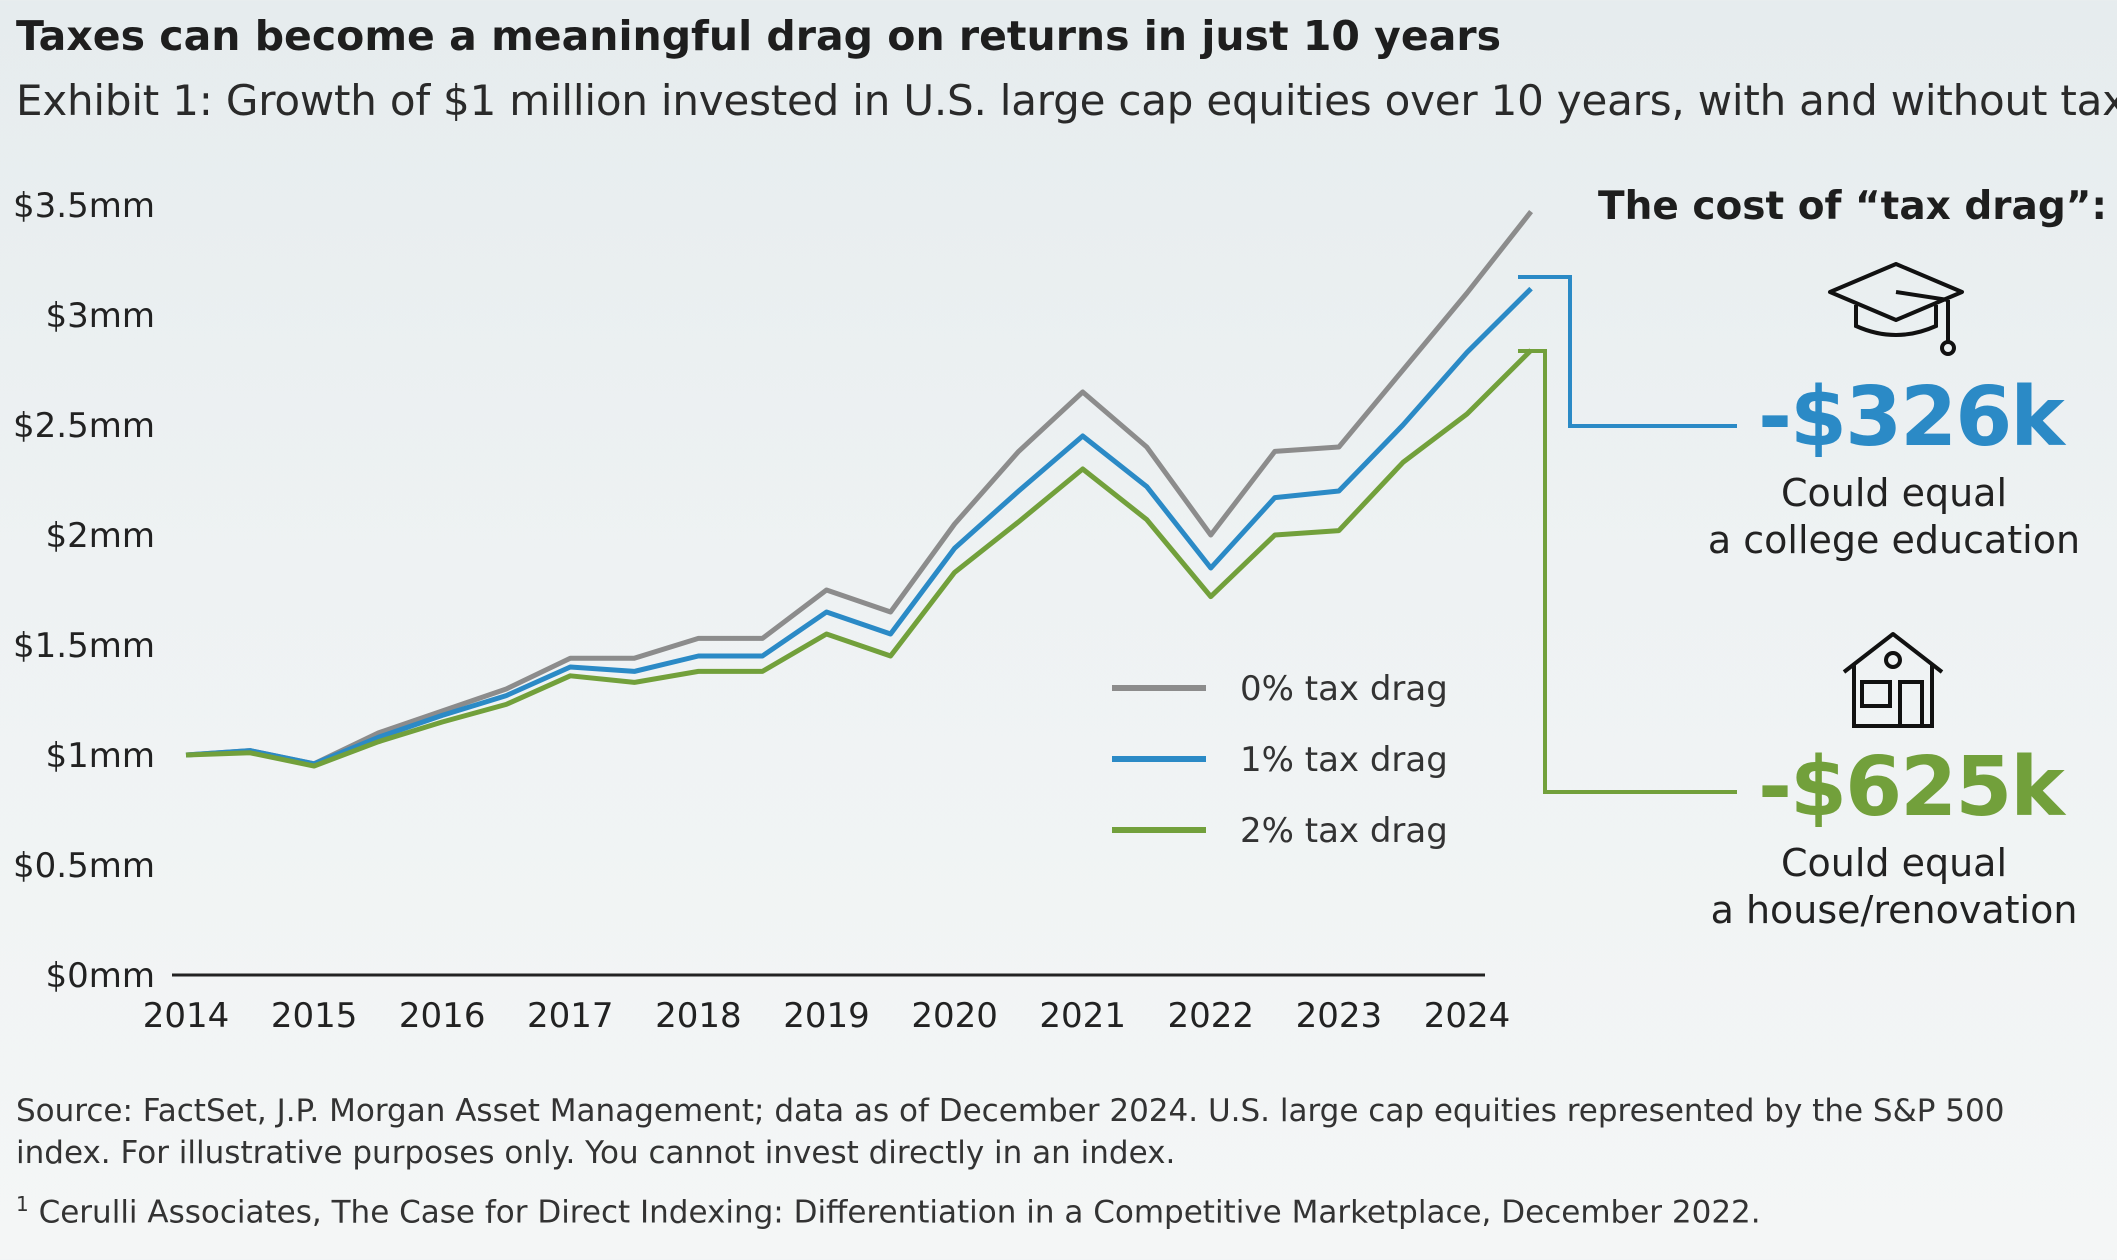 The width and height of the screenshot is (2117, 1260). Describe the element at coordinates (1344, 831) in the screenshot. I see `legend-label: 2% tax drag` at that location.